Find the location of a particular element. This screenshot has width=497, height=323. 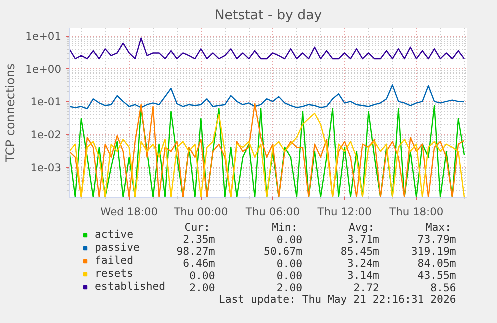

legend-label: resets is located at coordinates (114, 273).